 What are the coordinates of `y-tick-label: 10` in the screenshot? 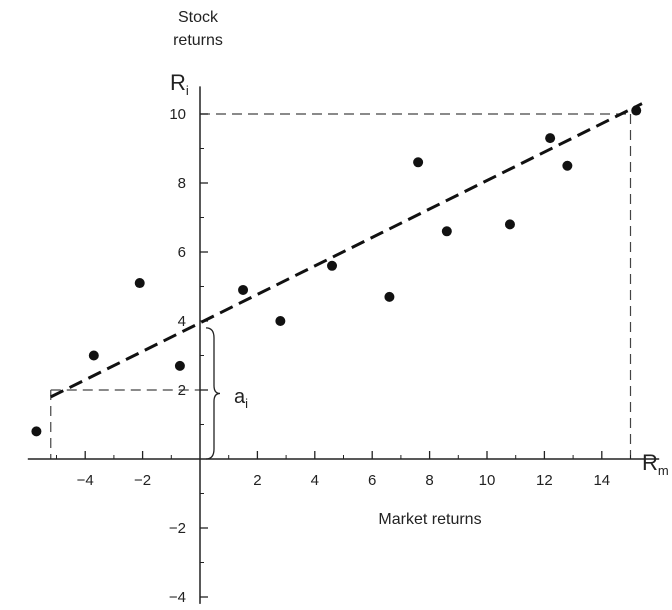 It's located at (177, 114).